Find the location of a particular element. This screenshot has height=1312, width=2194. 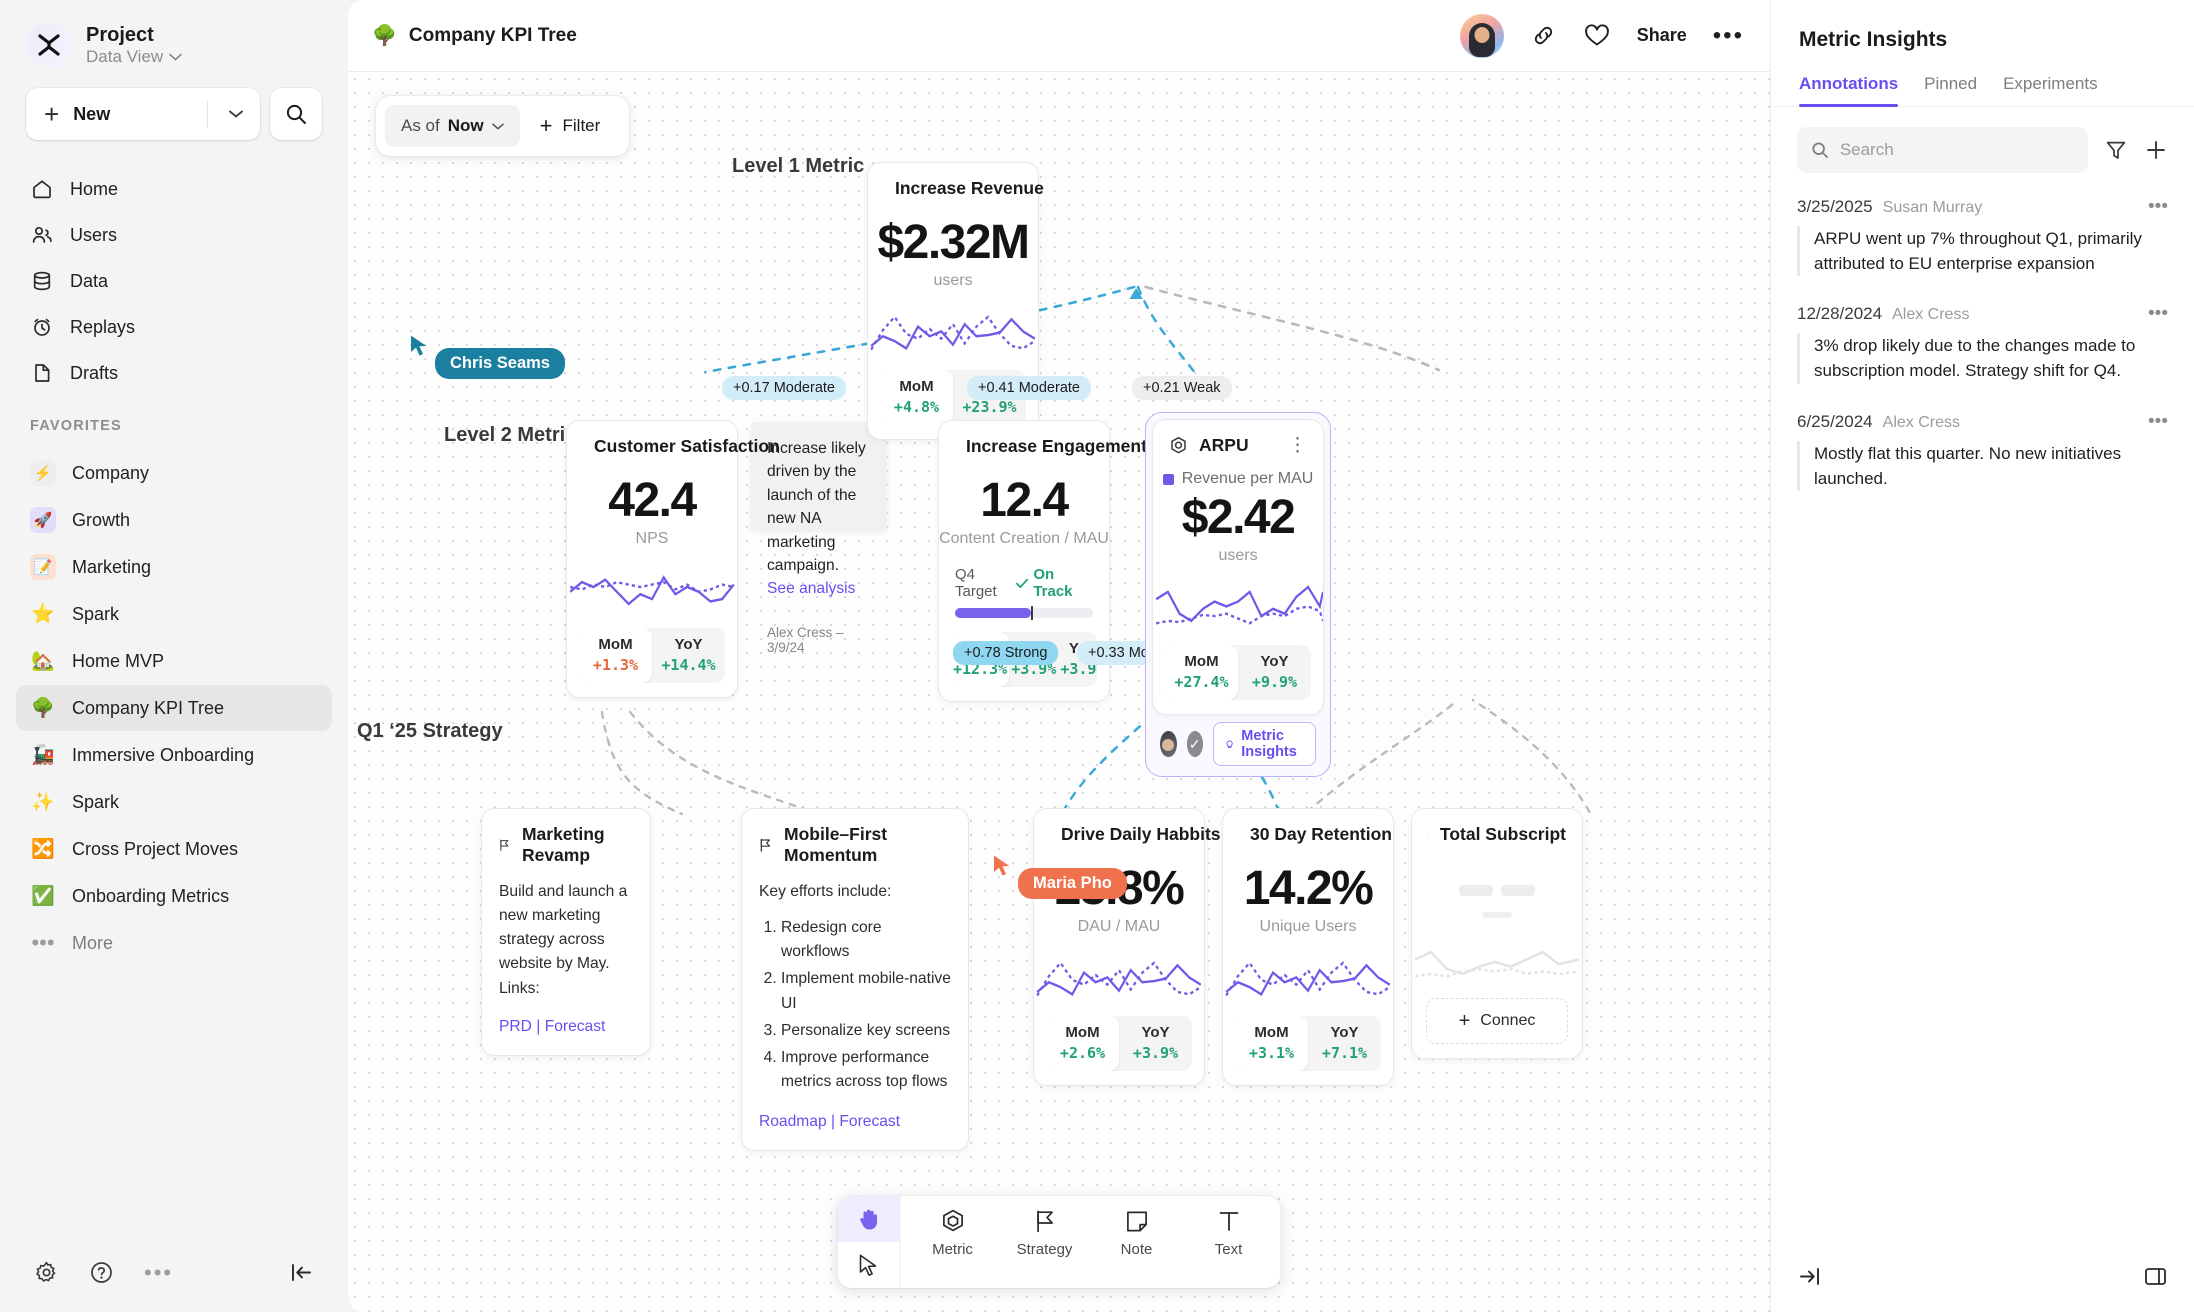

sidebar-project-header: Project Data View is located at coordinates (174, 39).